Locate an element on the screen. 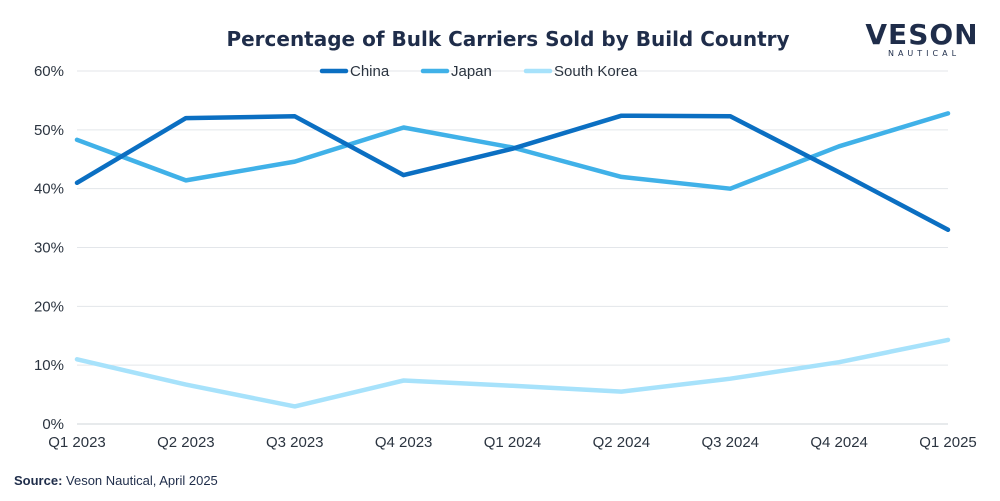  x-tick-label: Q2 2023 is located at coordinates (186, 442).